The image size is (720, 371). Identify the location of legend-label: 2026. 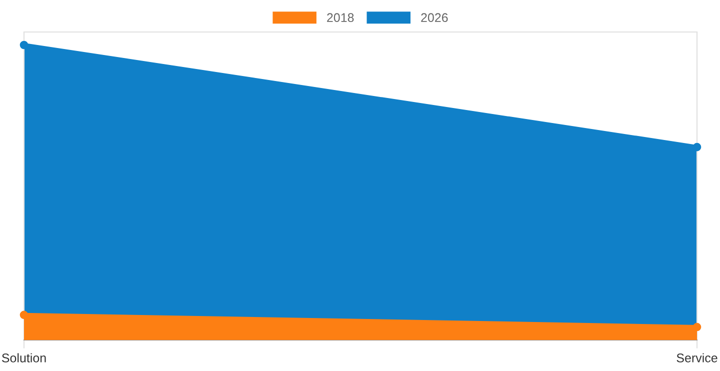
(434, 17).